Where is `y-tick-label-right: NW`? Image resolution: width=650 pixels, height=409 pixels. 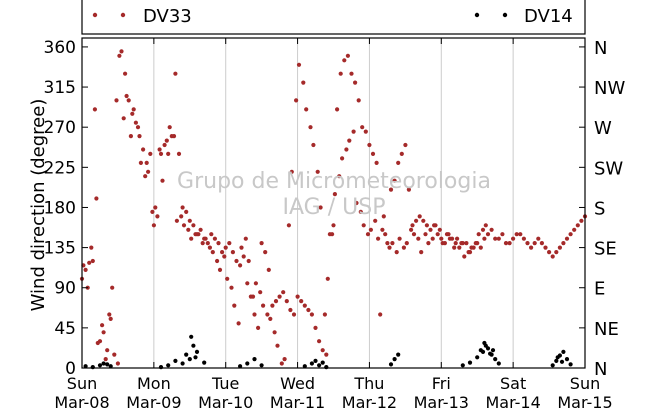
y-tick-label-right: NW is located at coordinates (609, 88).